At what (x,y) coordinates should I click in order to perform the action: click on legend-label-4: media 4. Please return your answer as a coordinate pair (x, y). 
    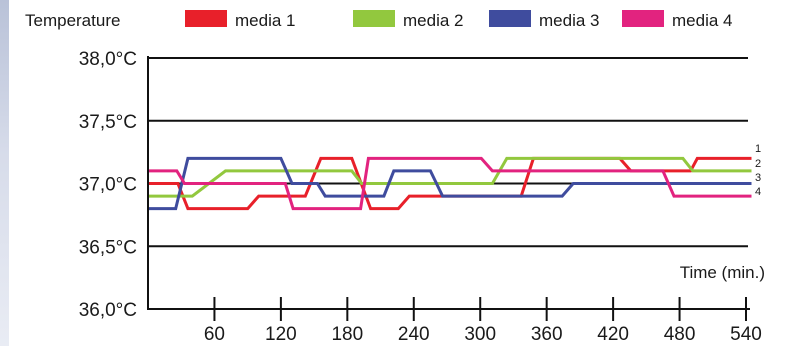
    Looking at the image, I should click on (702, 20).